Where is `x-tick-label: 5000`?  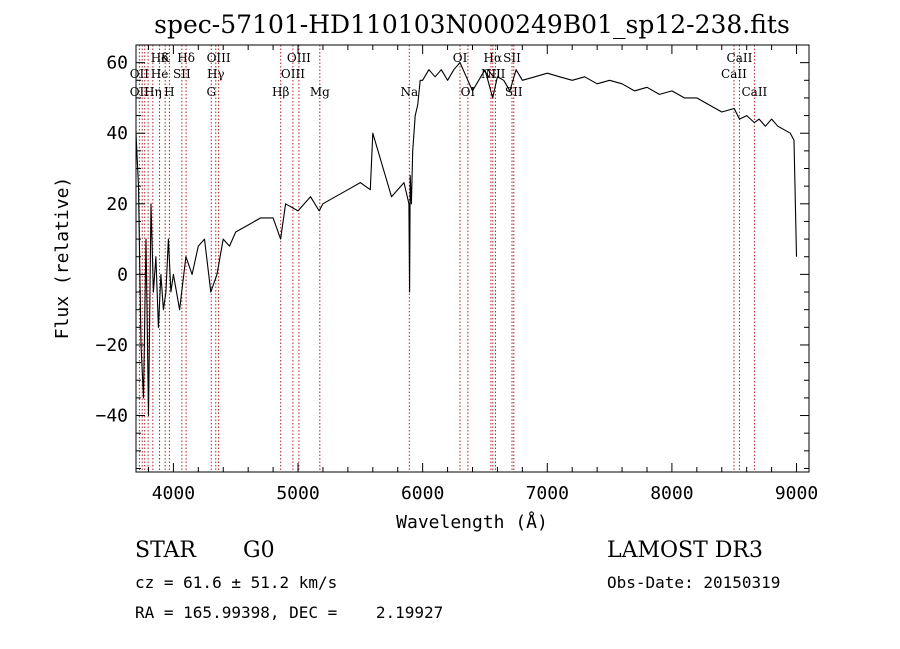 x-tick-label: 5000 is located at coordinates (297, 493).